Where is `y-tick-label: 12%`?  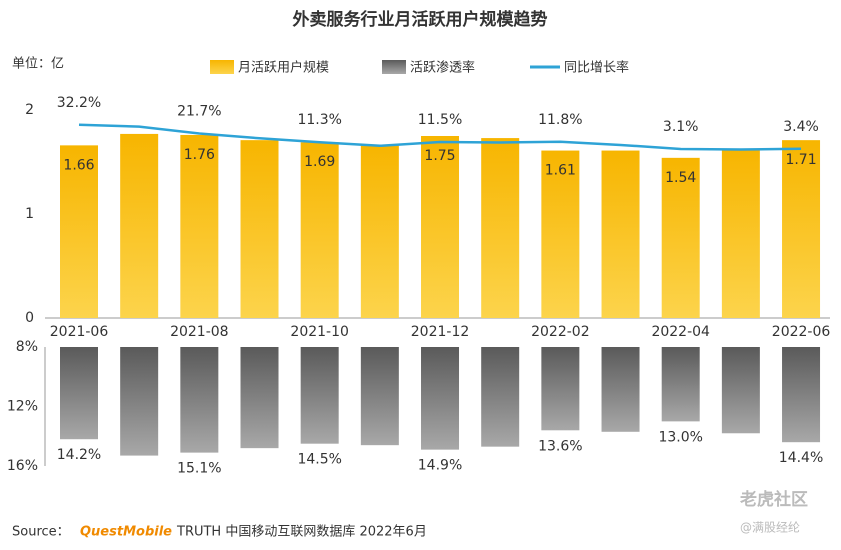
y-tick-label: 12% is located at coordinates (22, 407).